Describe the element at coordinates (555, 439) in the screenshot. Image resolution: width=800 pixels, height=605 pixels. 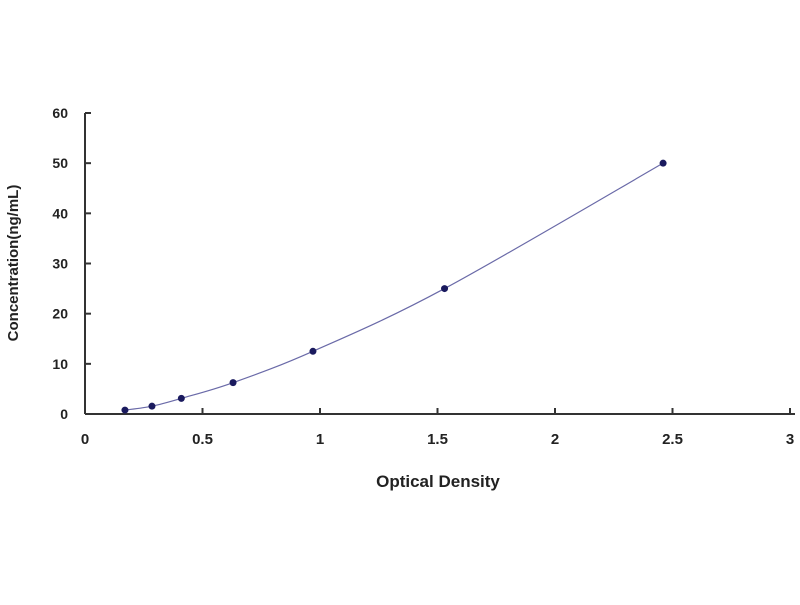
I see `x-tick-label: 2` at that location.